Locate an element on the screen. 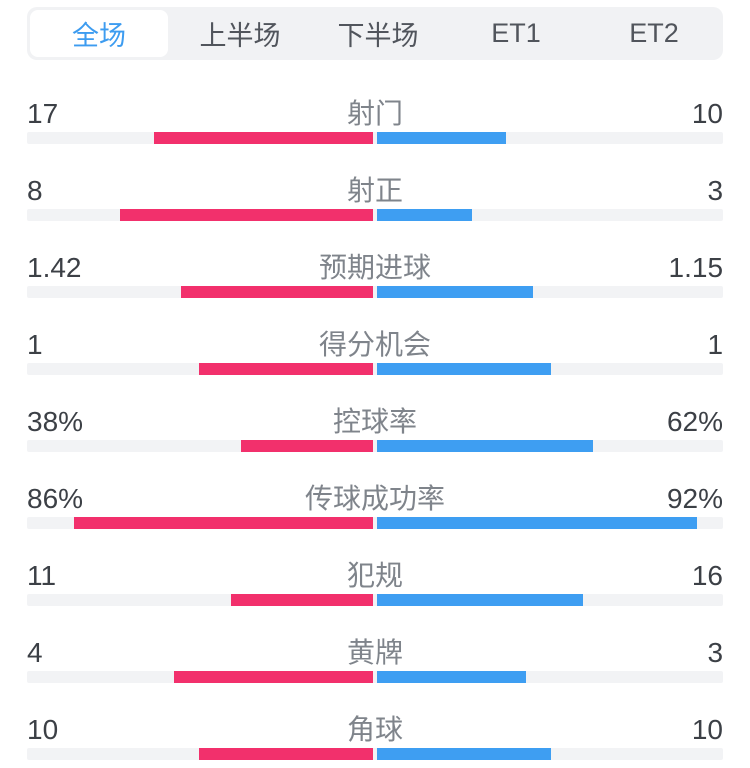 The width and height of the screenshot is (750, 768). stat-label: 射门 is located at coordinates (375, 113).